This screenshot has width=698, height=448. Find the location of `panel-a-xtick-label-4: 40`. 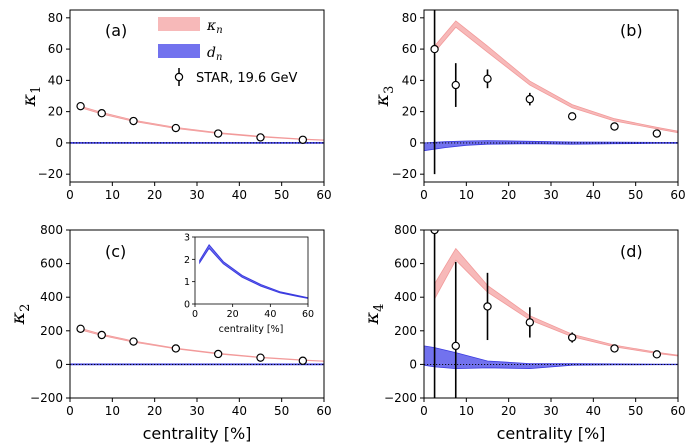

panel-a-xtick-label-4: 40 is located at coordinates (239, 195).